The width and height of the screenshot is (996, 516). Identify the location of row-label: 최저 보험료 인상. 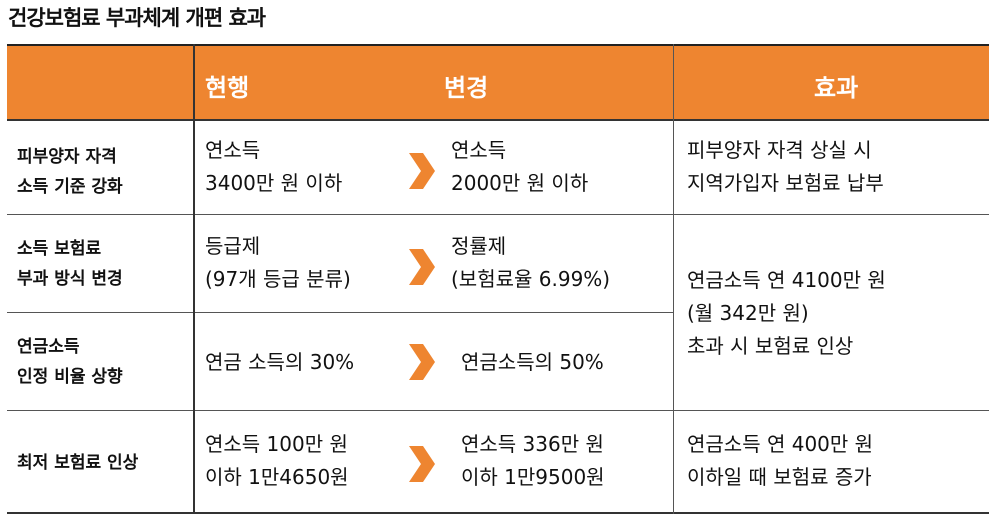
(78, 463).